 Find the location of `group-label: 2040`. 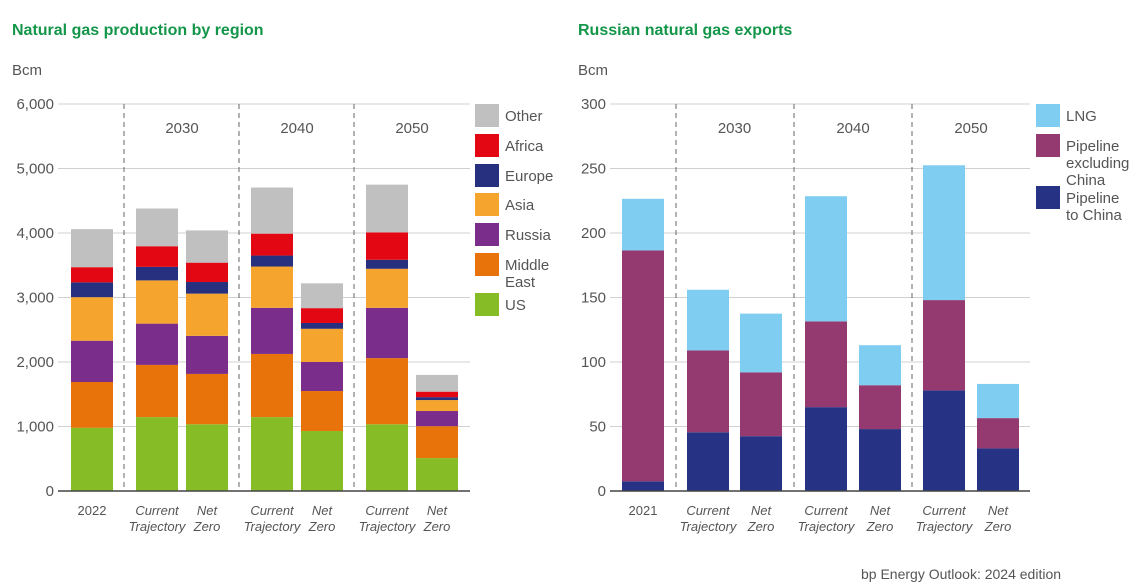

group-label: 2040 is located at coordinates (296, 128).